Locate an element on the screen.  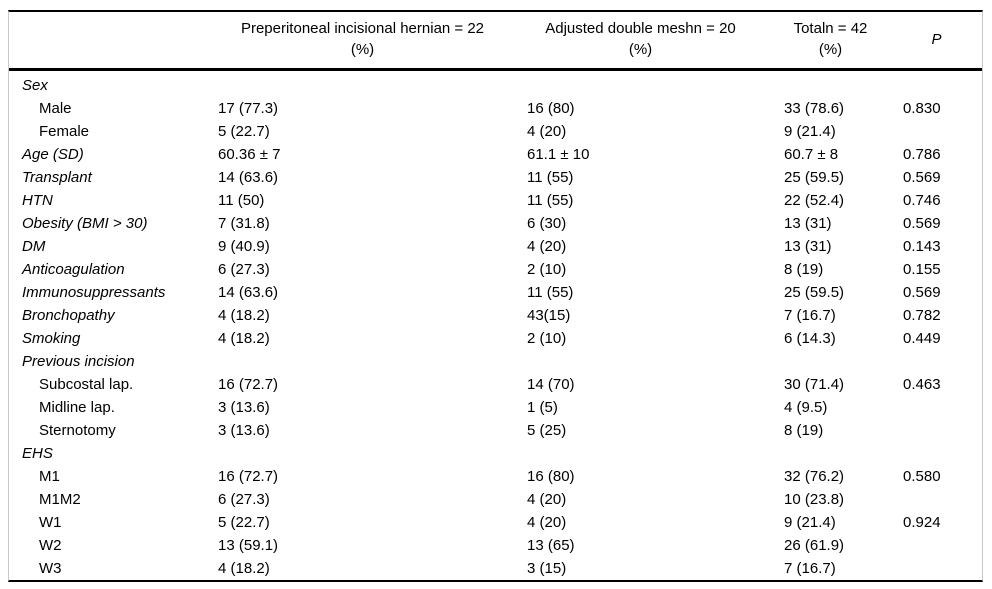
row-label-column-header is located at coordinates (113, 41).